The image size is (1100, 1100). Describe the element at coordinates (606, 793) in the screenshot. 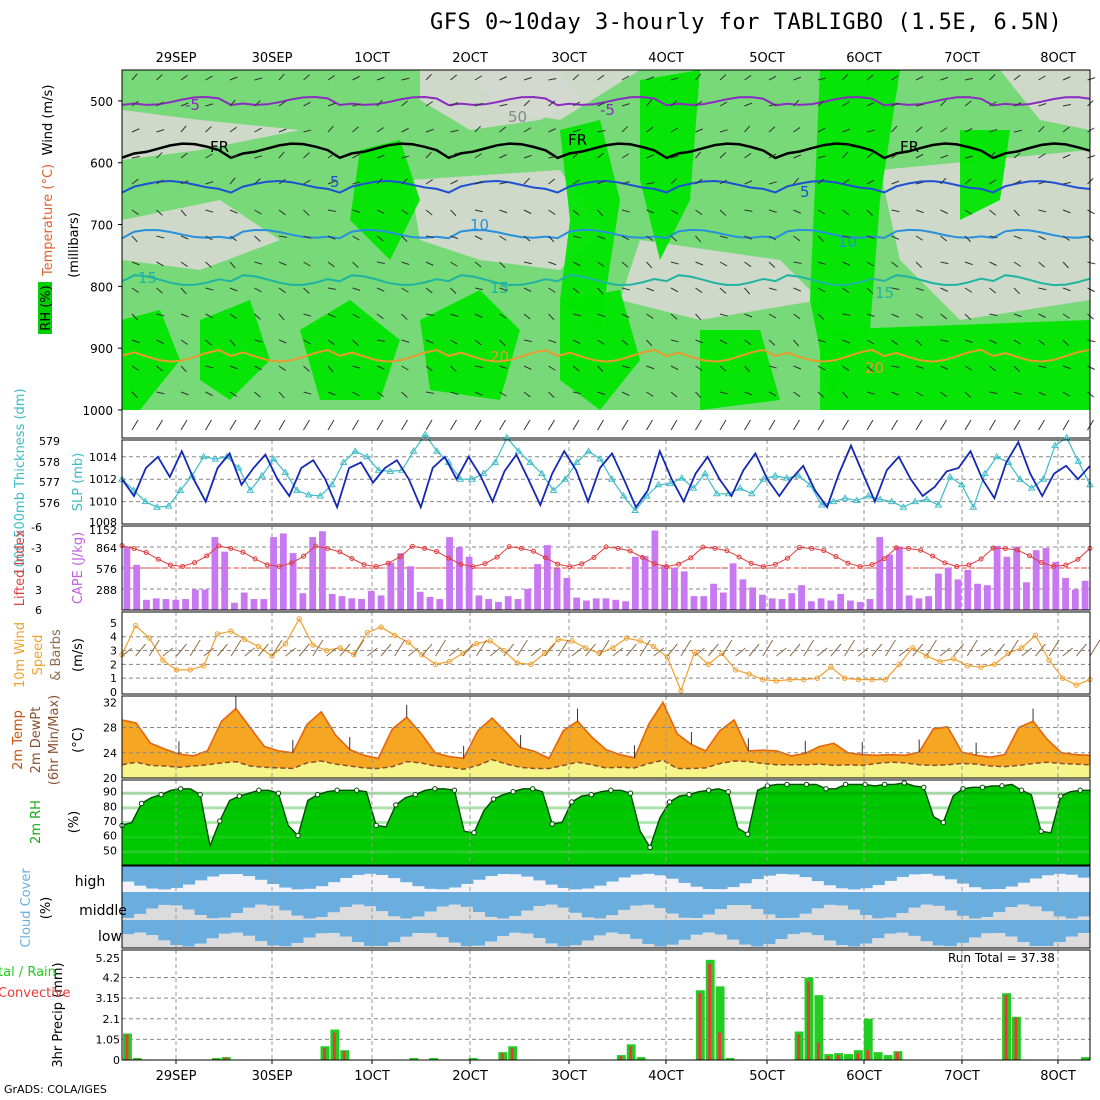

I see `rh-band` at that location.